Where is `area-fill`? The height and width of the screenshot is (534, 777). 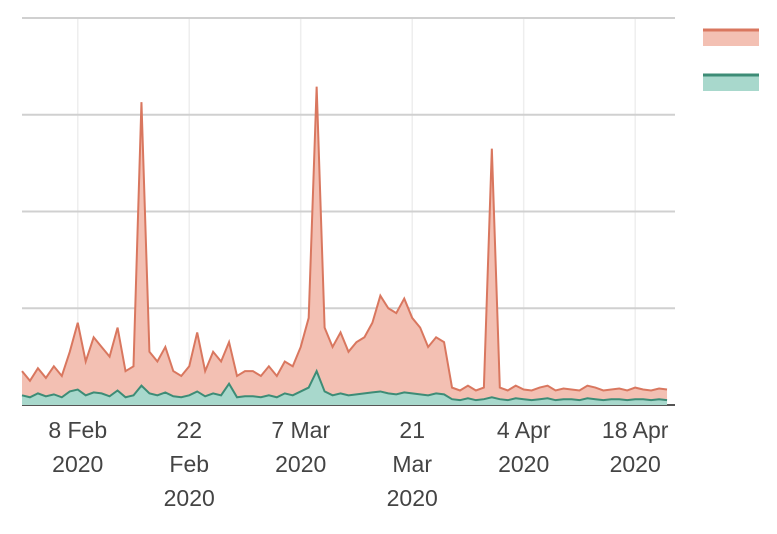 area-fill is located at coordinates (345, 388).